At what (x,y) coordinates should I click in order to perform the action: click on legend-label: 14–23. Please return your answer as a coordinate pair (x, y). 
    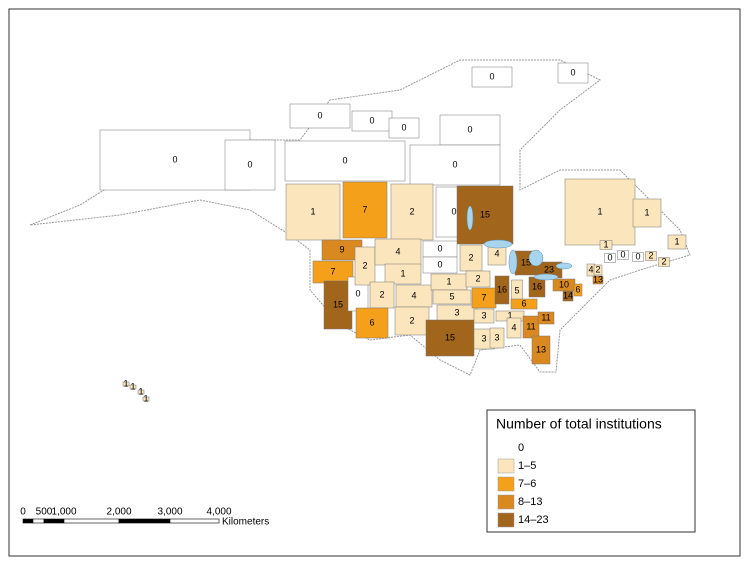
    Looking at the image, I should click on (533, 520).